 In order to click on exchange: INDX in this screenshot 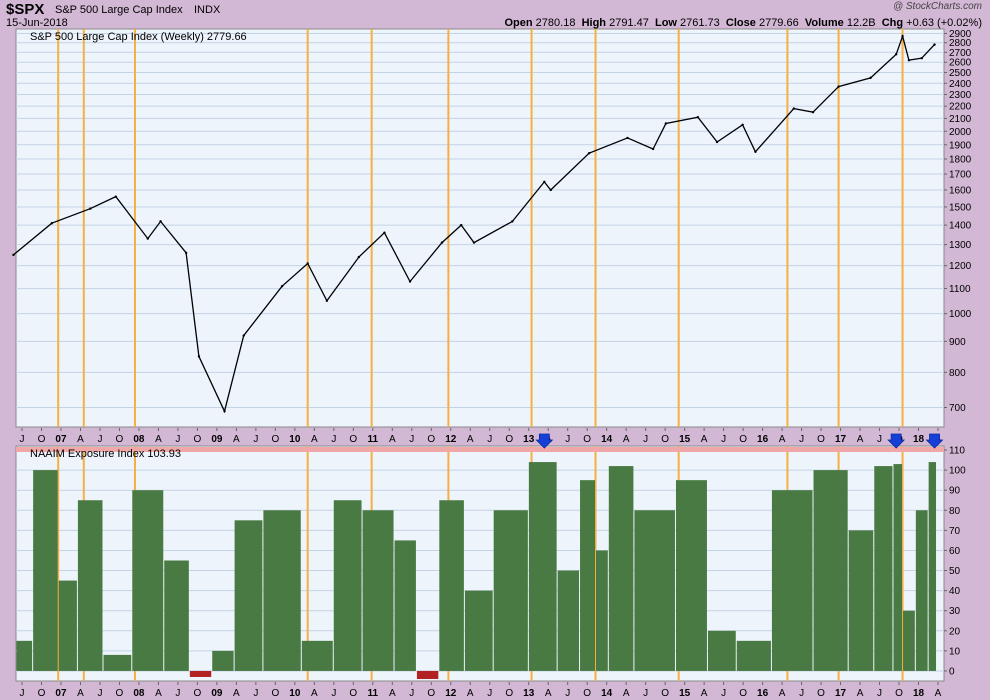, I will do `click(207, 10)`.